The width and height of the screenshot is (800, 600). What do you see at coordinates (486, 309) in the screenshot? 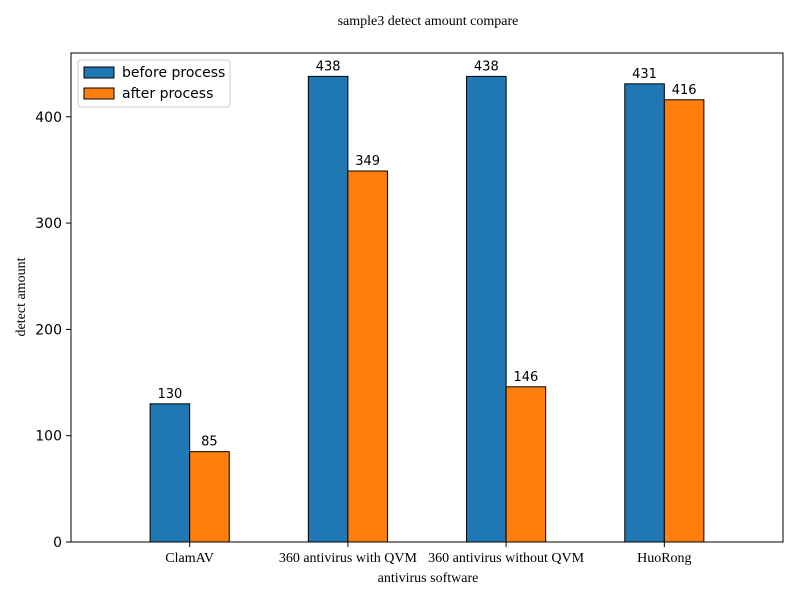
I see `bar-before-process-360-antivirus-without-qvm` at bounding box center [486, 309].